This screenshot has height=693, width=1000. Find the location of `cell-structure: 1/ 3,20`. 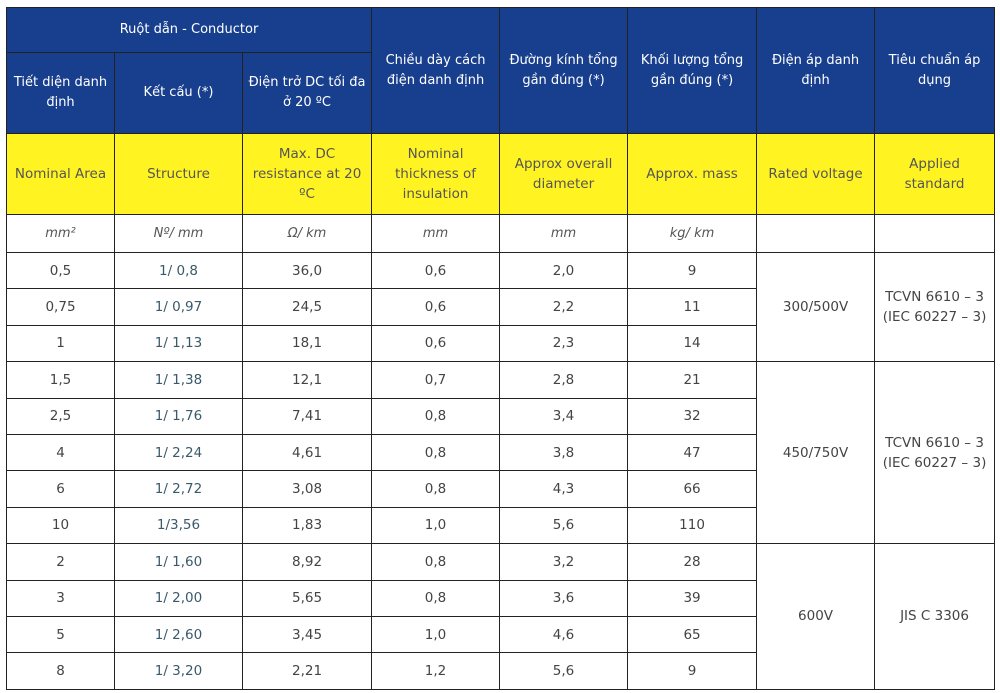

cell-structure: 1/ 3,20 is located at coordinates (178, 671).